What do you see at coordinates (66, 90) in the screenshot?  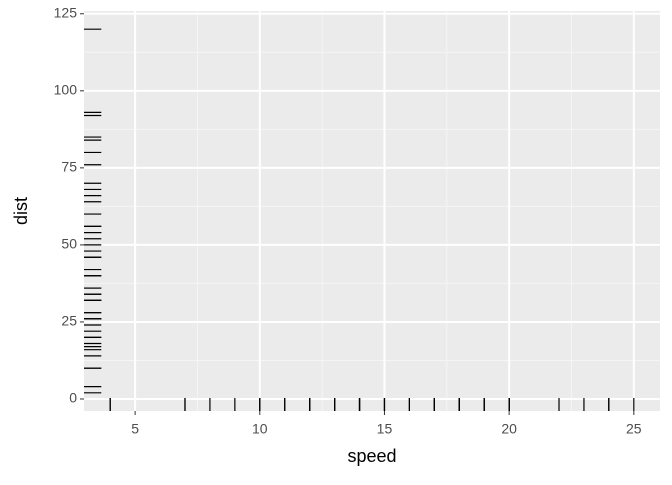 I see `y-tick-label: 100` at bounding box center [66, 90].